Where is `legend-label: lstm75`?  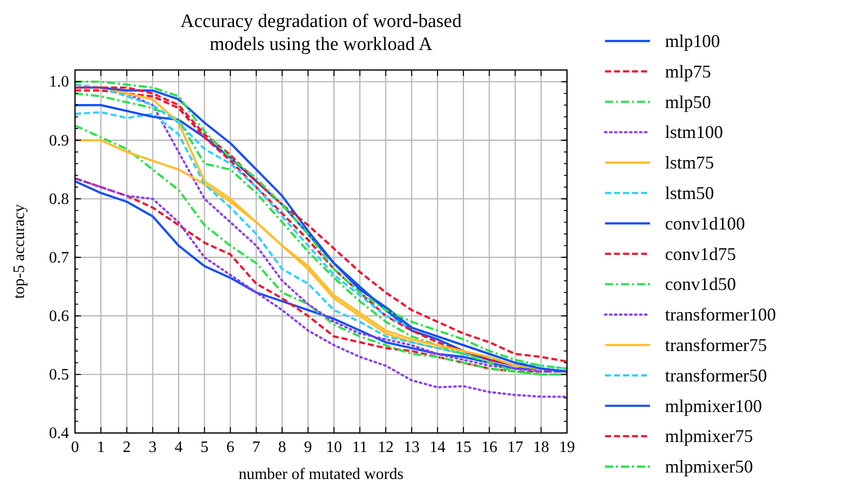
legend-label: lstm75 is located at coordinates (689, 162).